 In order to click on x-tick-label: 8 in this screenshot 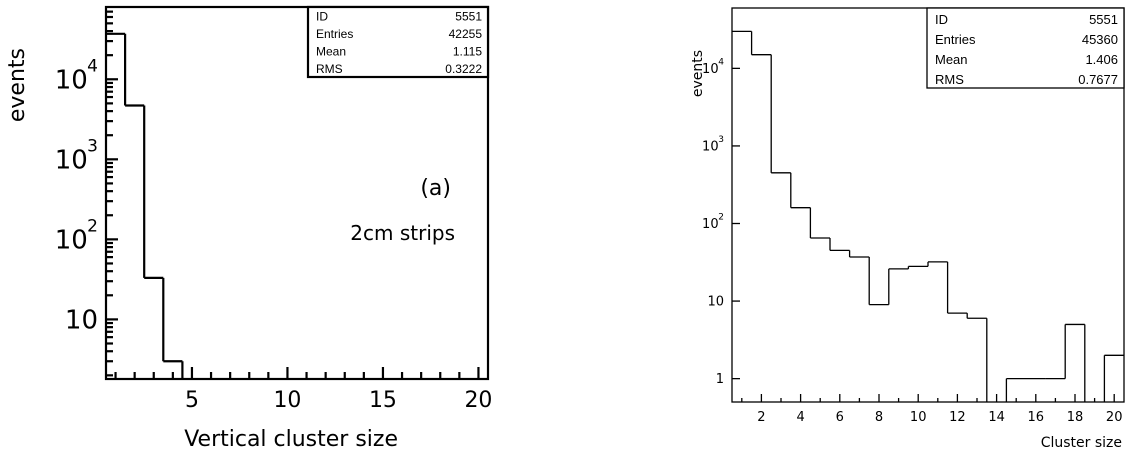, I will do `click(879, 417)`.